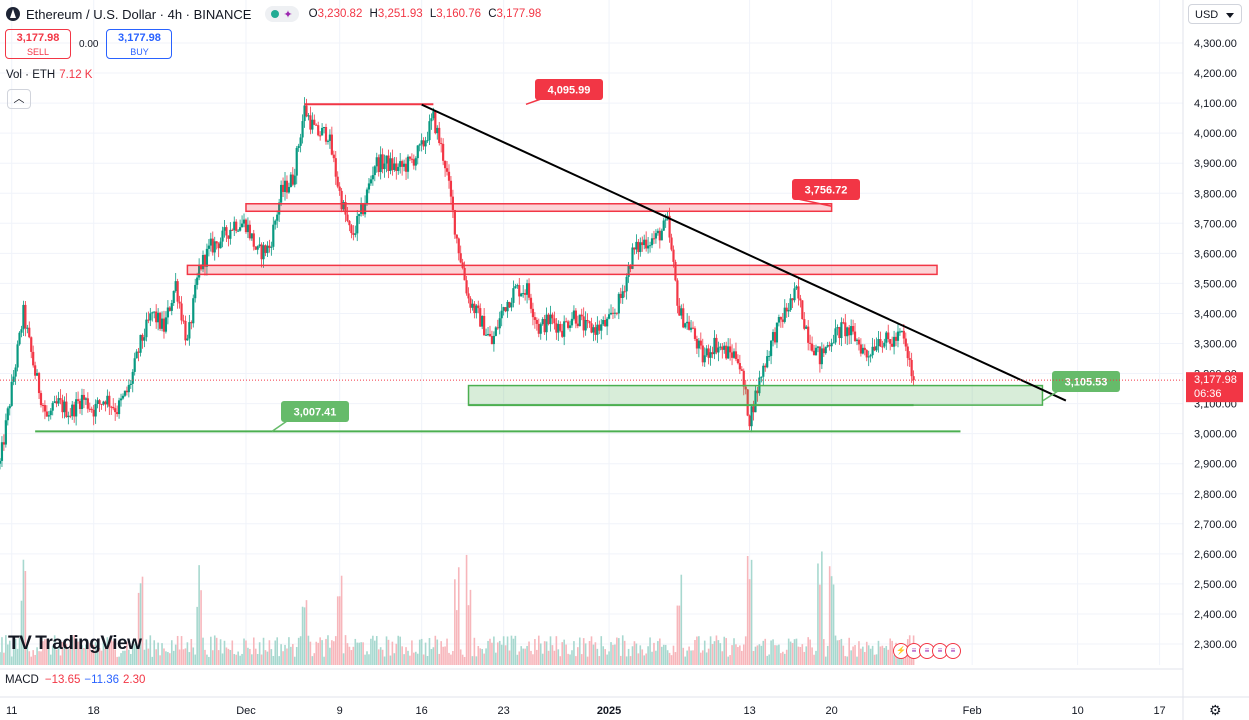  What do you see at coordinates (139, 44) in the screenshot?
I see `buy-button: 3,177.98 BUY` at bounding box center [139, 44].